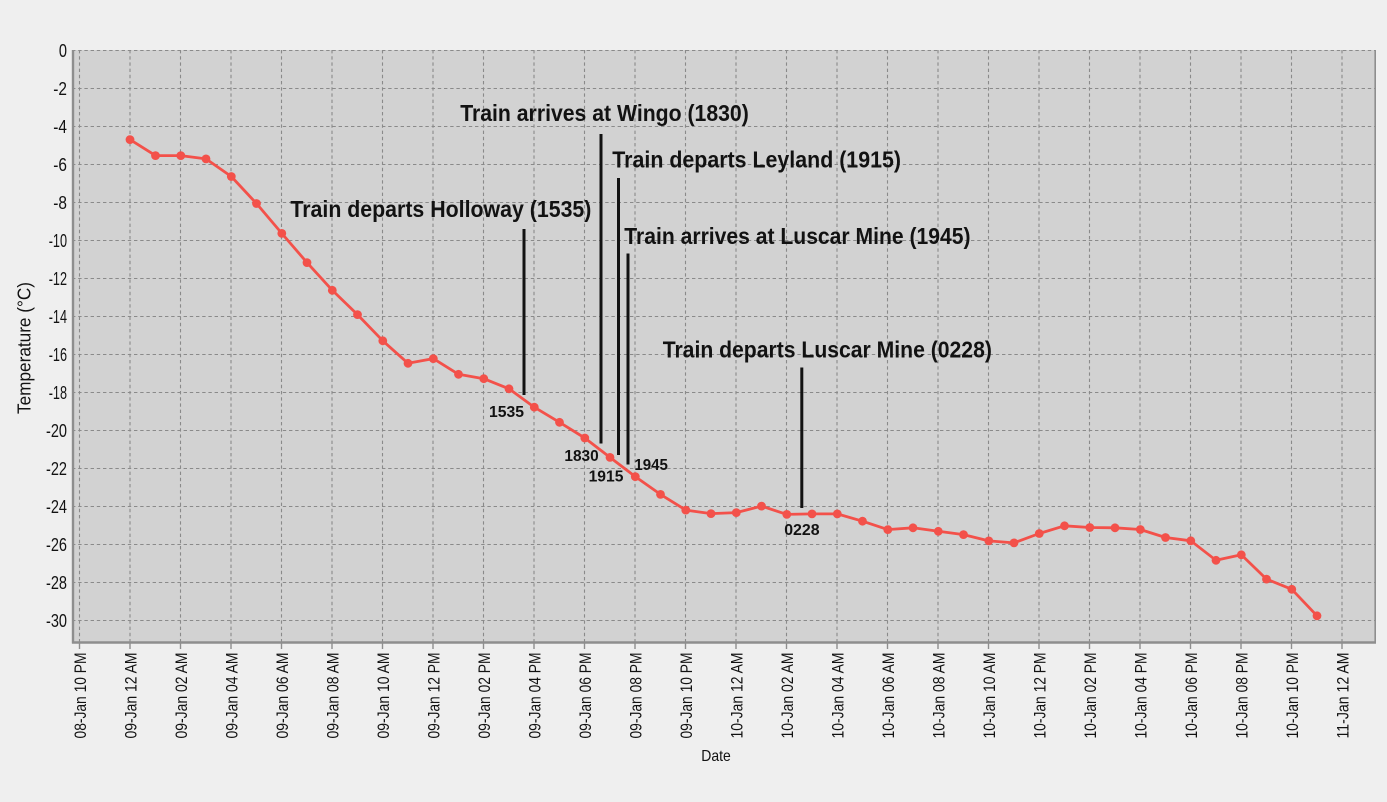  What do you see at coordinates (383, 696) in the screenshot?
I see `svg-text: 09-Jan 10 AM` at bounding box center [383, 696].